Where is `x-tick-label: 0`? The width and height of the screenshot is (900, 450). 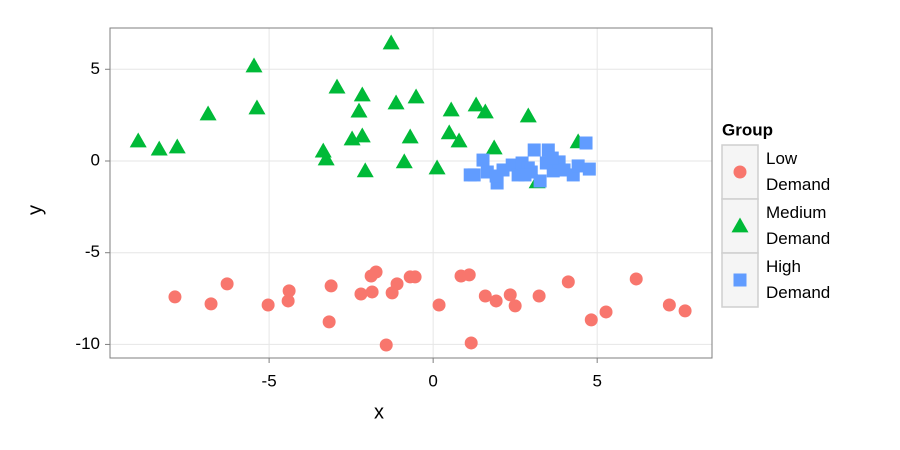
x-tick-label: 0 is located at coordinates (432, 380).